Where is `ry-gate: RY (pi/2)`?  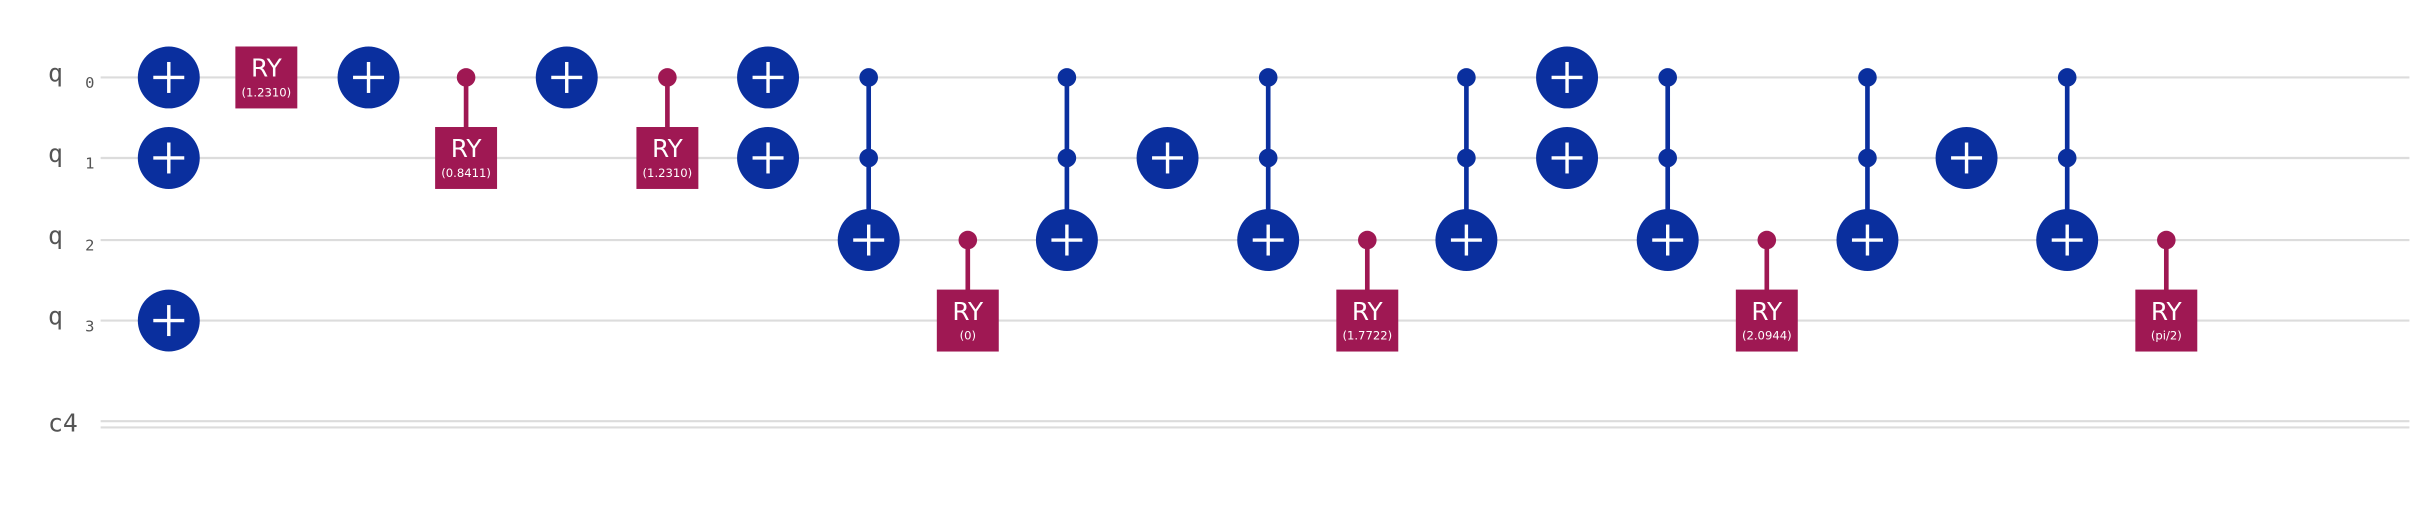 ry-gate: RY (pi/2) is located at coordinates (2166, 320).